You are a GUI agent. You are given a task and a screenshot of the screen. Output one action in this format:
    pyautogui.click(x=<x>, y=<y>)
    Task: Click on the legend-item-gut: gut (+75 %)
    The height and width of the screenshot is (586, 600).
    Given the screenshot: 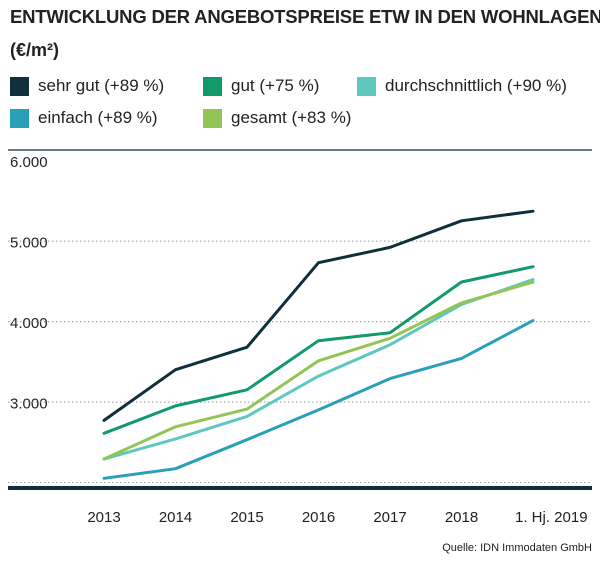 What is the action you would take?
    pyautogui.click(x=261, y=86)
    